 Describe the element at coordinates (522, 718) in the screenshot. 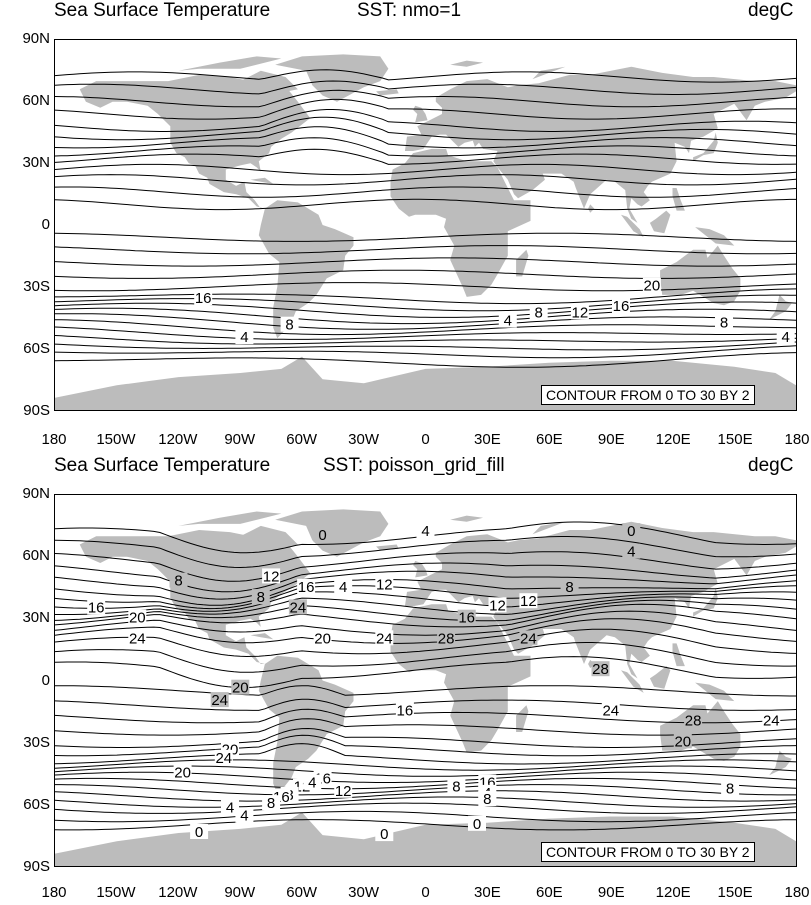

I see `land-madagascar` at that location.